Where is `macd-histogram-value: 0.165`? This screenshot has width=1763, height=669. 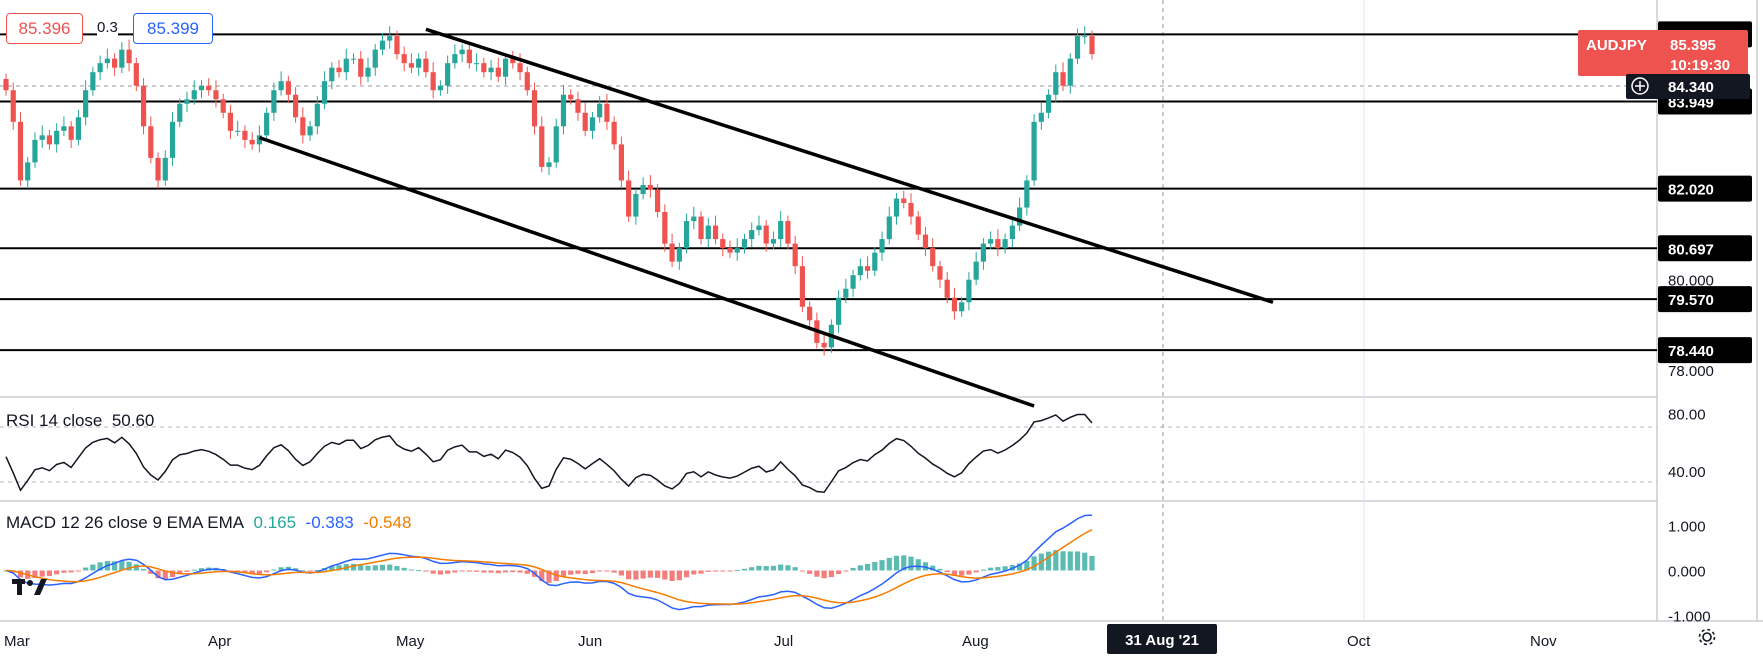
macd-histogram-value: 0.165 is located at coordinates (275, 522).